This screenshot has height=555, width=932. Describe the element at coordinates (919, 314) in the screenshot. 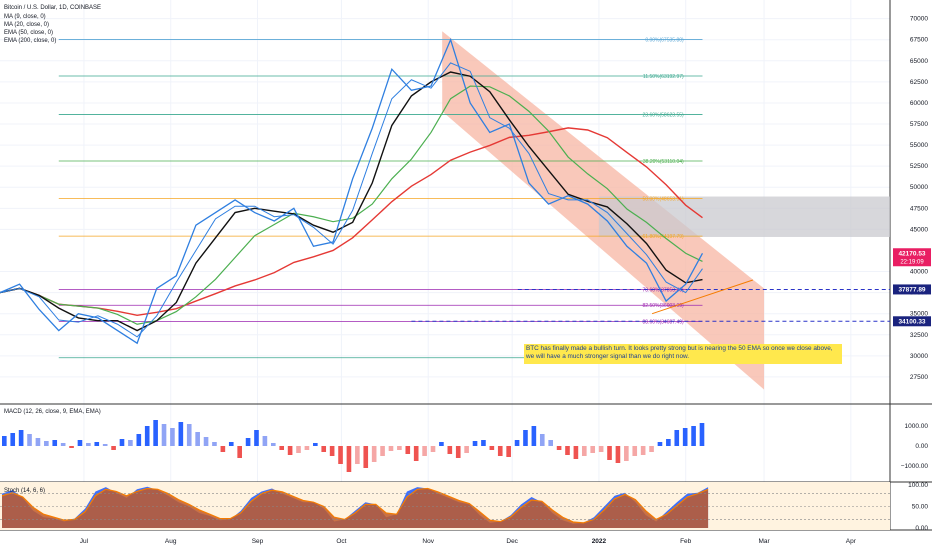

I see `price-tick-label: 35000` at that location.